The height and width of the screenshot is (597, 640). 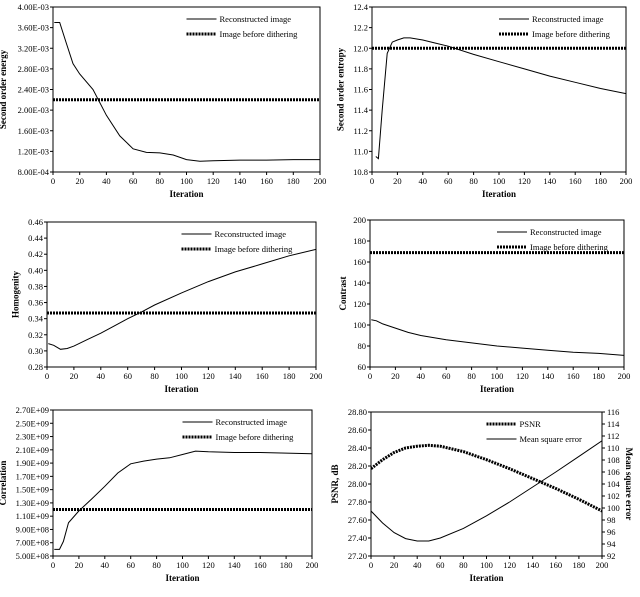 What do you see at coordinates (551, 439) in the screenshot?
I see `legend-entry: Mean square error` at bounding box center [551, 439].